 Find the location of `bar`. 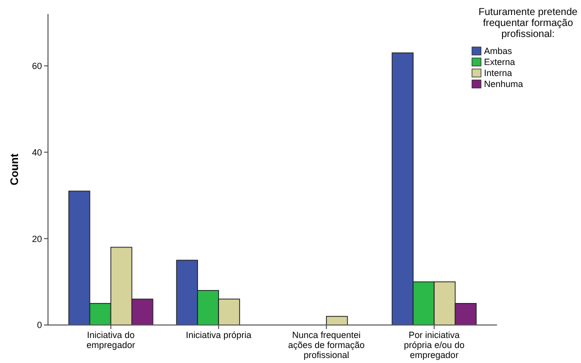

bar is located at coordinates (337, 321).